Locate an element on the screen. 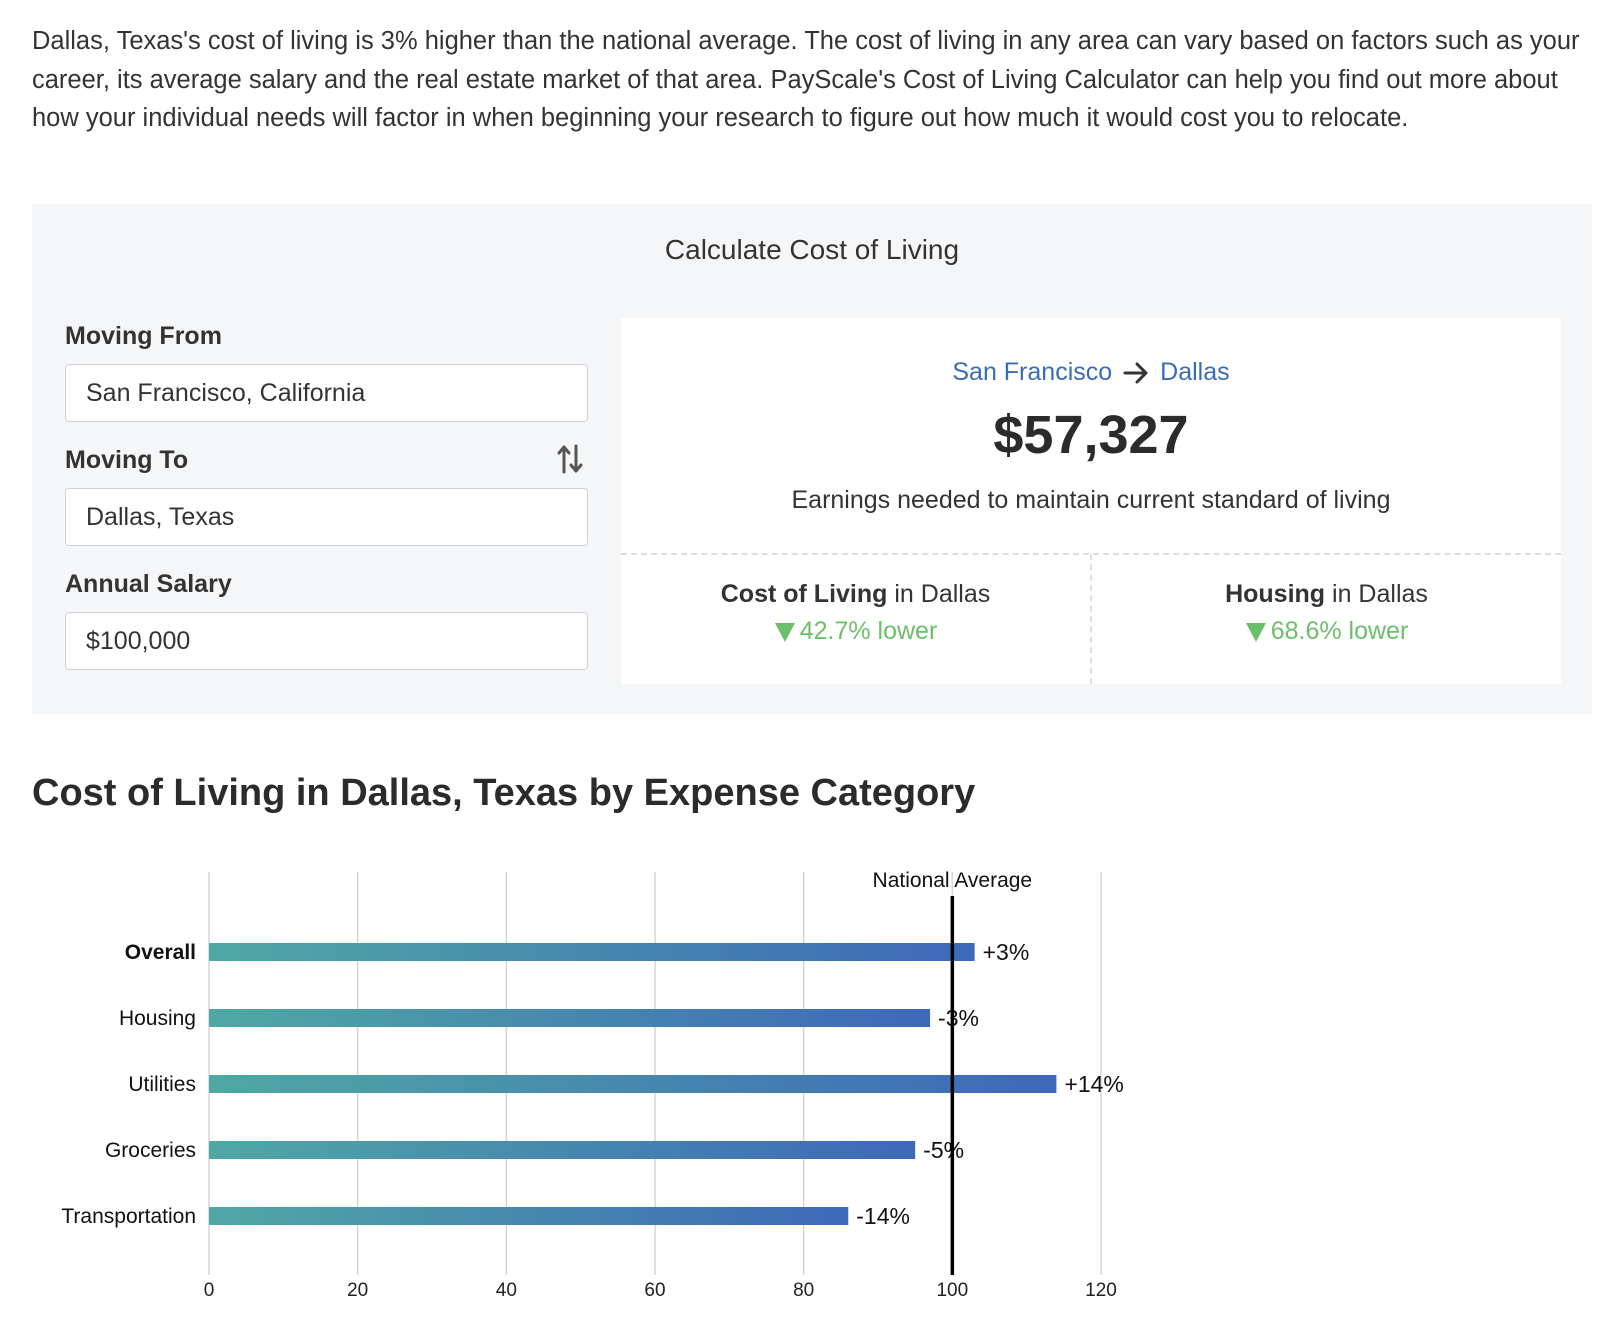 Image resolution: width=1624 pixels, height=1332 pixels. category-label: Transportation is located at coordinates (128, 1216).